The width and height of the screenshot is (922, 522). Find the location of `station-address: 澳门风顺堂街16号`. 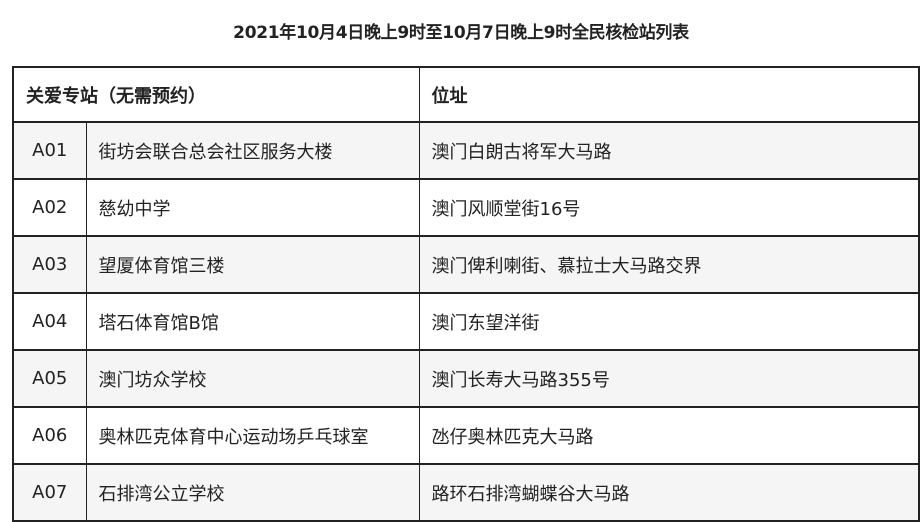

station-address: 澳门风顺堂街16号 is located at coordinates (669, 207).